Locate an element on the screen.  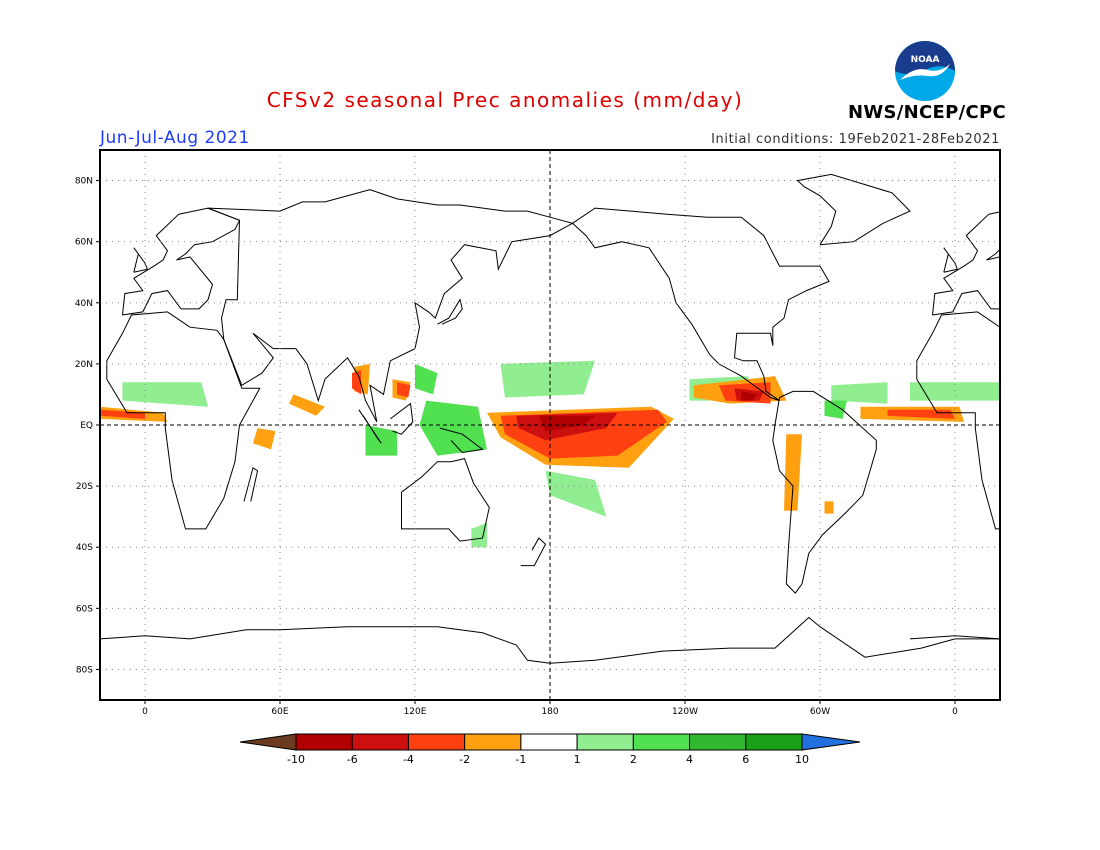
noaa-logo: NOAA is located at coordinates (925, 71).